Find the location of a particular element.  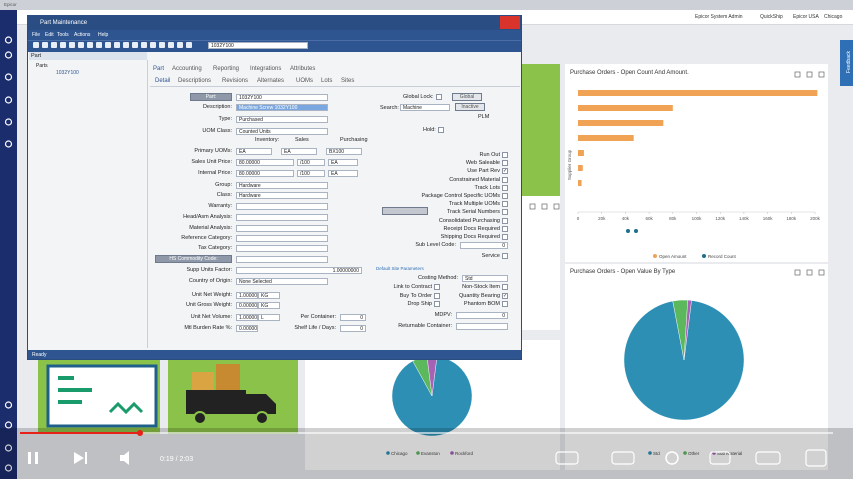

menu-item: File is located at coordinates (36, 35).